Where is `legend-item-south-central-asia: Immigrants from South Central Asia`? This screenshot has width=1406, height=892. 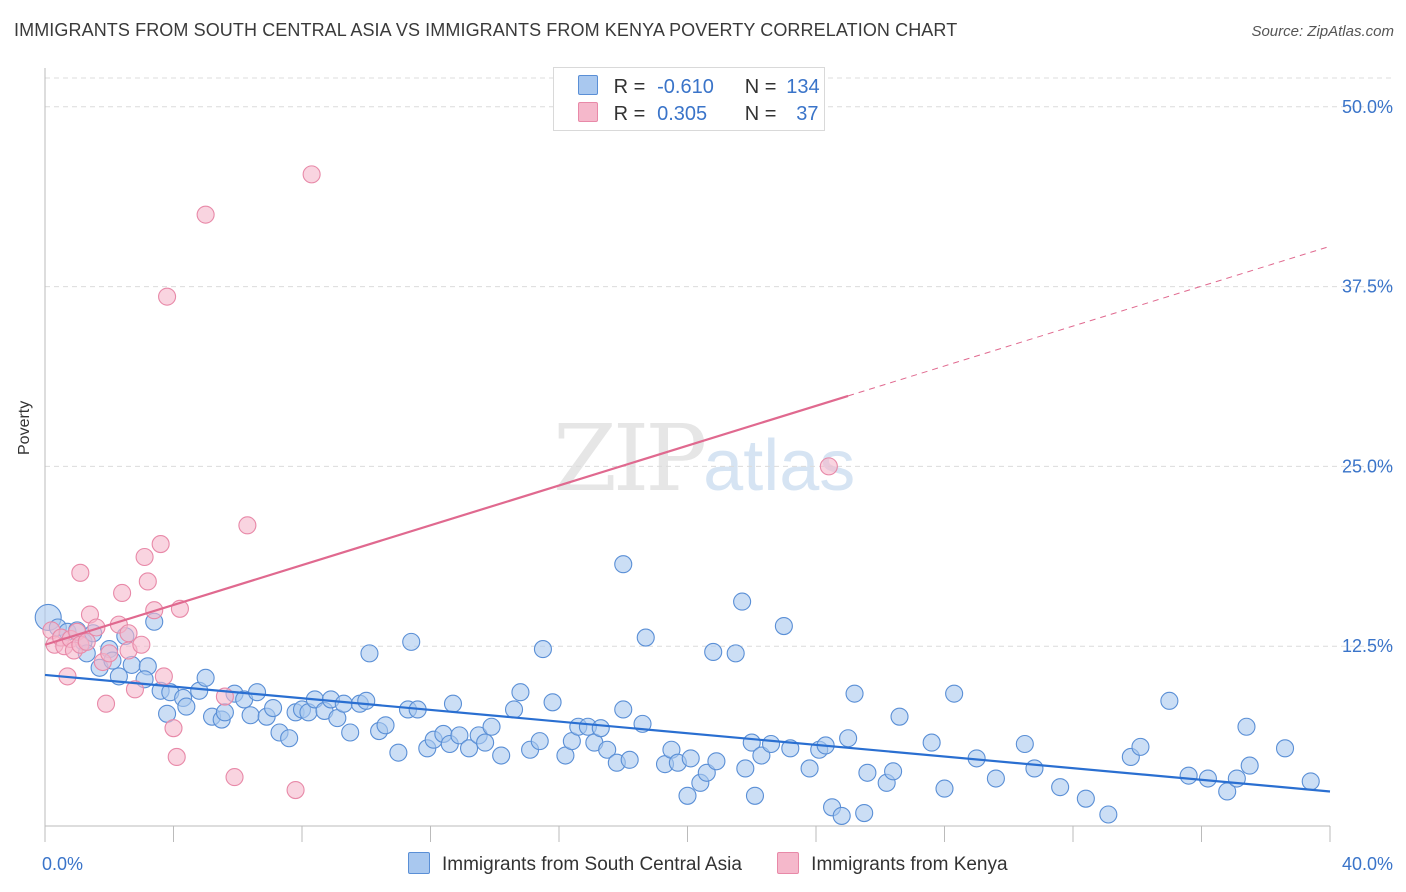
legend-item-south-central-asia: Immigrants from South Central Asia is located at coordinates (575, 864).